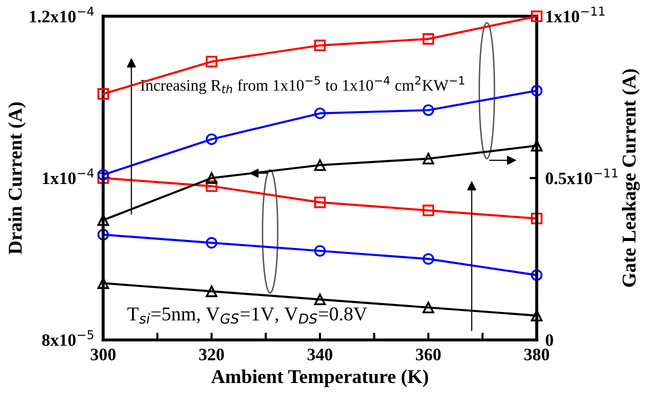 This screenshot has height=407, width=649. Describe the element at coordinates (575, 14) in the screenshot. I see `y2-tick-label: 1x10$^{−11}$` at that location.